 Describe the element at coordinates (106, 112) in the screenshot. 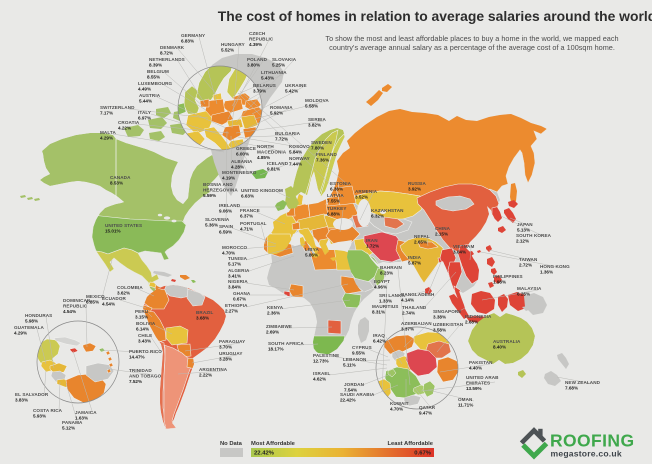

I see `svg-text: 7.17%` at that location.